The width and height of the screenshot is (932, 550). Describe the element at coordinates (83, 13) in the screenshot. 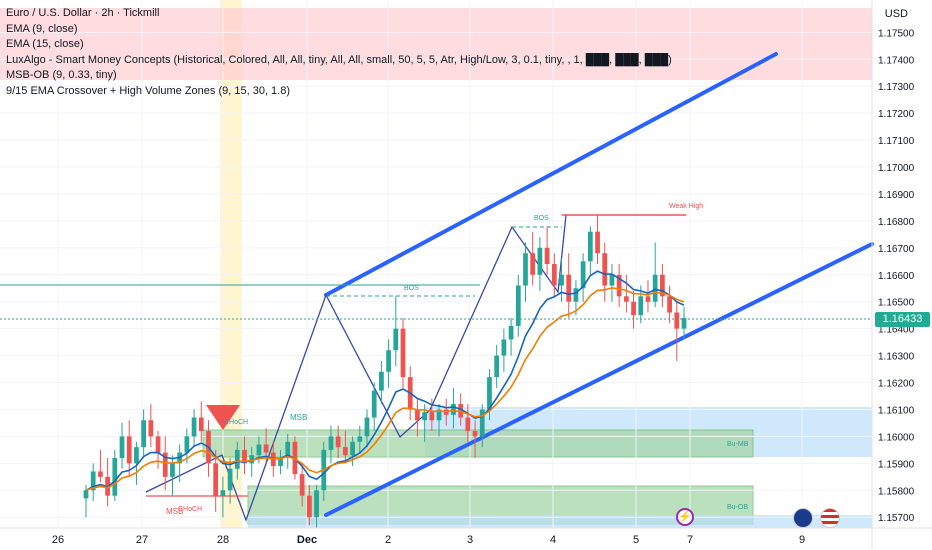

I see `legend-title: Euro / U.S. Dollar · 2h · Tickmill` at that location.